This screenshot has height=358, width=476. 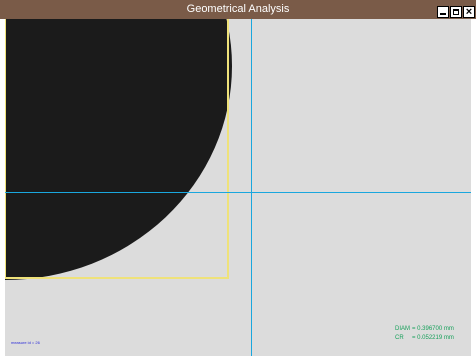 I want to click on readout-diam: DIAM = 0.396700 mm, so click(x=424, y=329).